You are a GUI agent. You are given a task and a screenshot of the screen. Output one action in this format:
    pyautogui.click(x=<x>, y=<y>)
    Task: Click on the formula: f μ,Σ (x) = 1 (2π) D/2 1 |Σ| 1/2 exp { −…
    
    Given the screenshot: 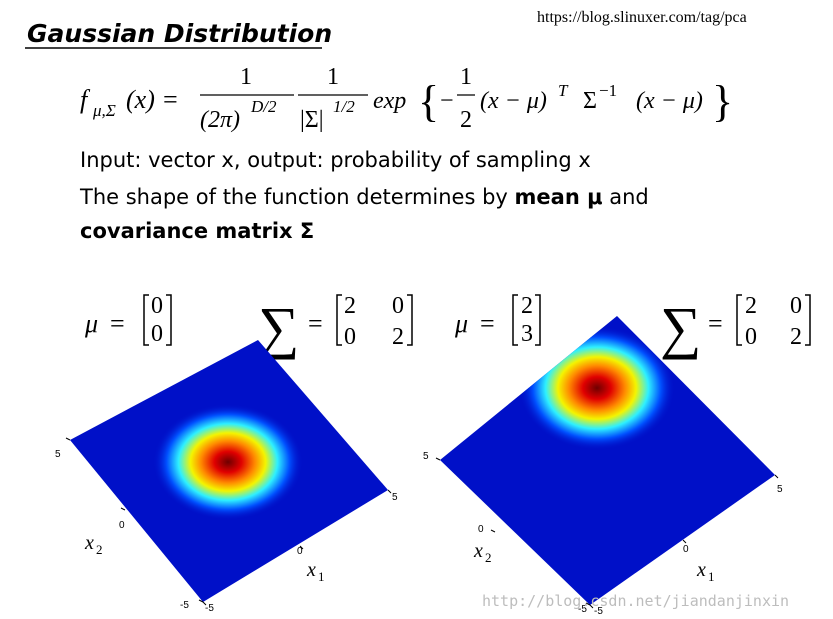 What is the action you would take?
    pyautogui.click(x=406, y=98)
    